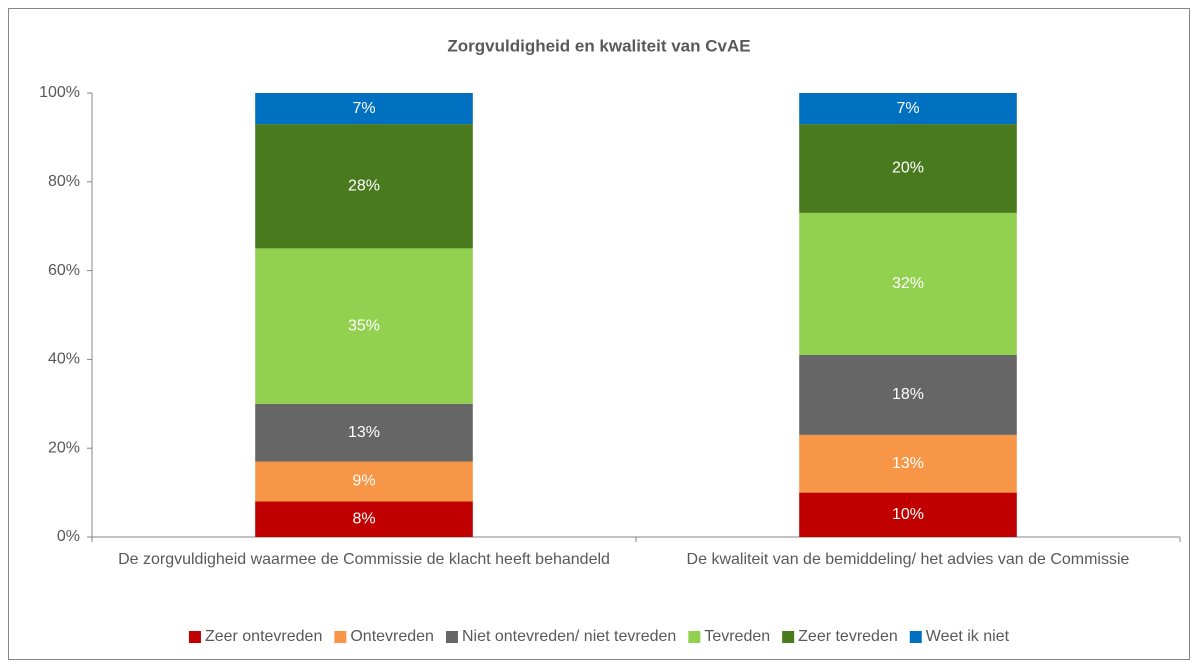 The width and height of the screenshot is (1198, 668). Describe the element at coordinates (392, 636) in the screenshot. I see `legend-label: Ontevreden` at that location.